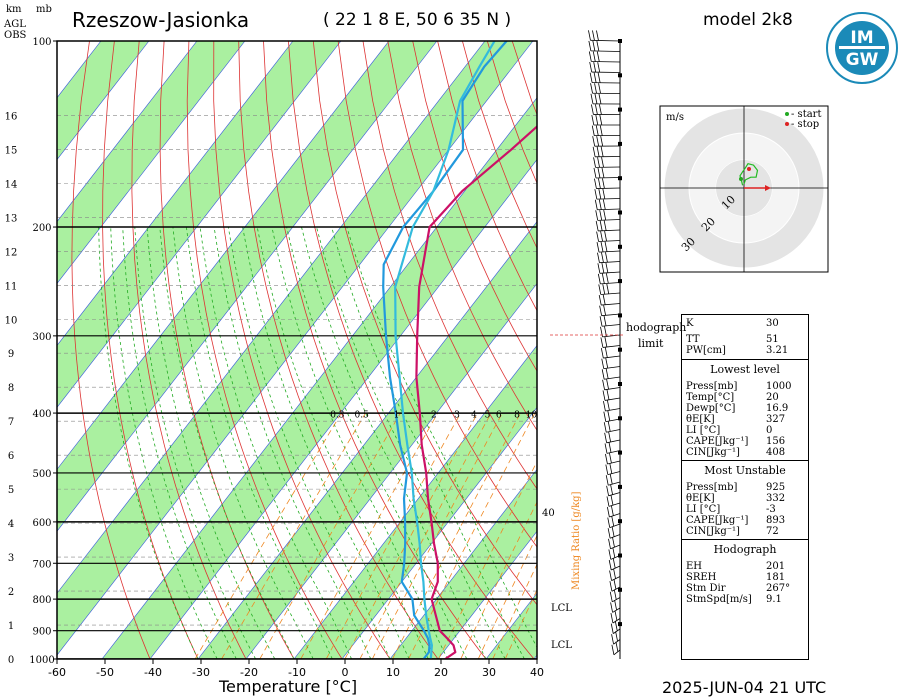 This screenshot has height=700, width=910. I want to click on mixing-ratio-value-label: 1, so click(397, 416).